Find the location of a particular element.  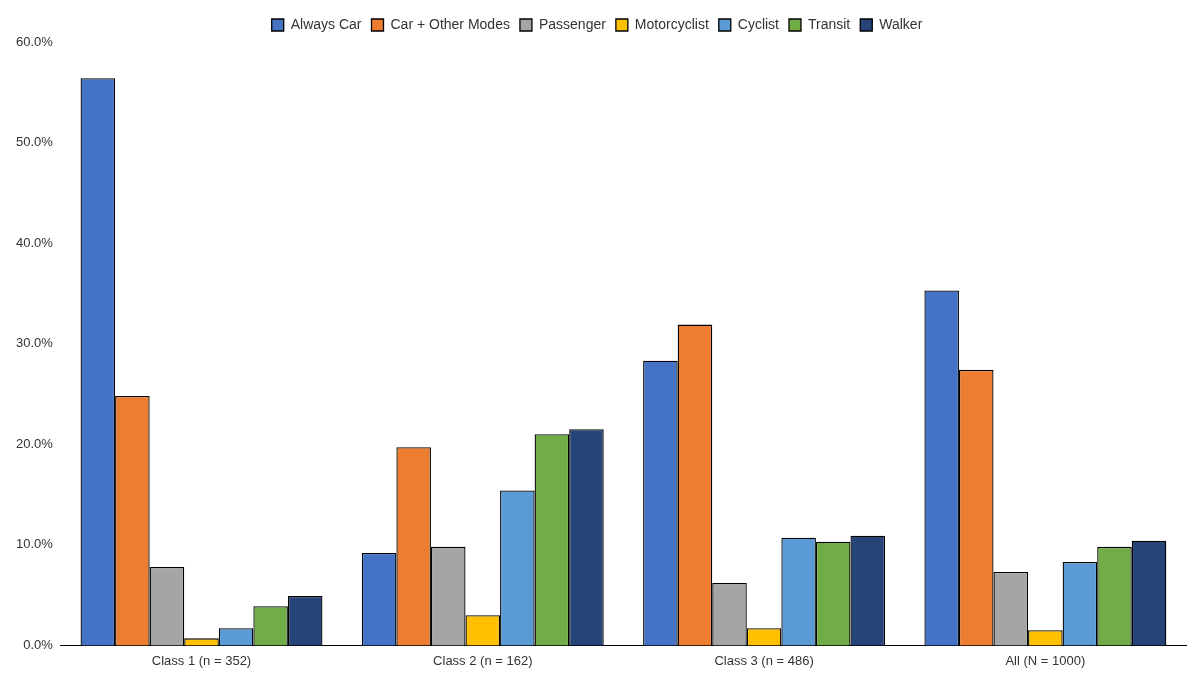

legend-label: Motorcyclist is located at coordinates (671, 23).